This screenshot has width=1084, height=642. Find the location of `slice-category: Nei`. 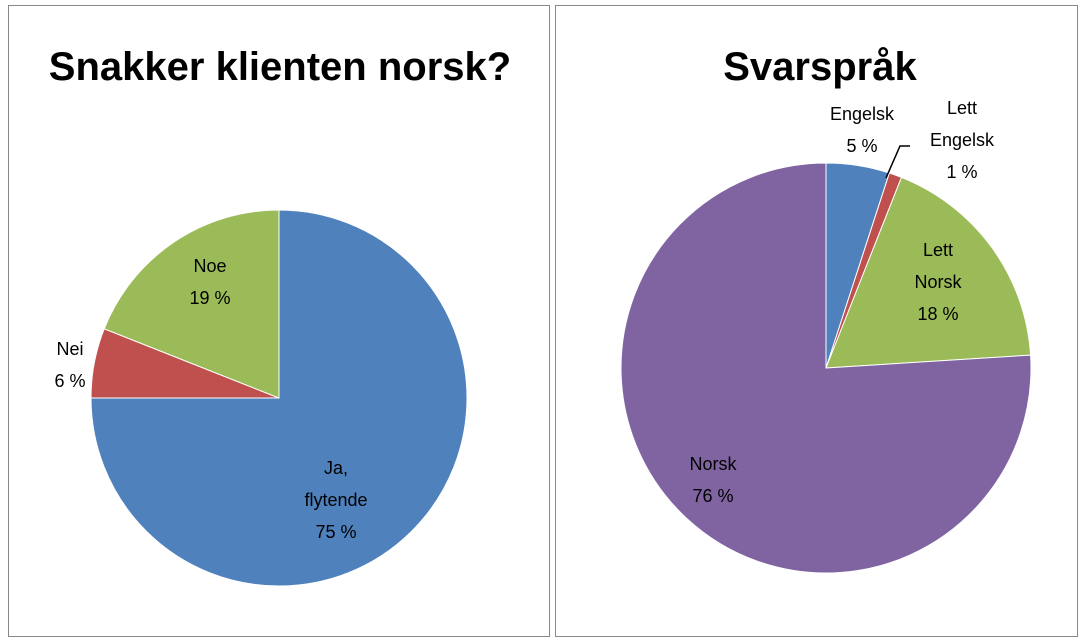

slice-category: Nei is located at coordinates (70, 349).